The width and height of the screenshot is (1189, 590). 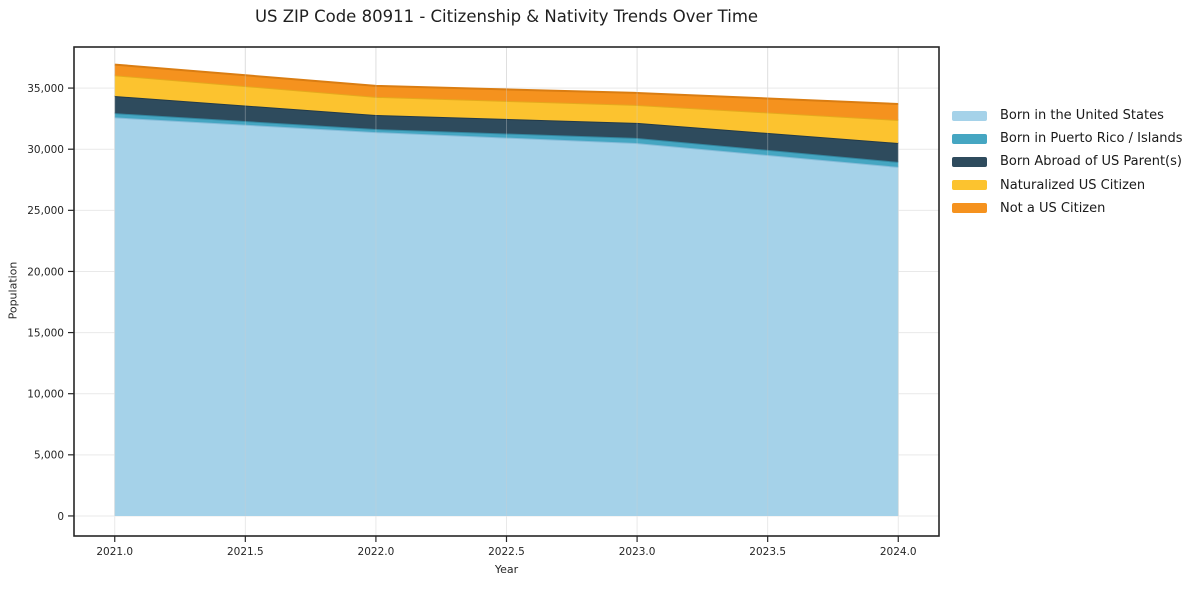 I want to click on y-tick-label: 15,000, so click(x=45, y=333).